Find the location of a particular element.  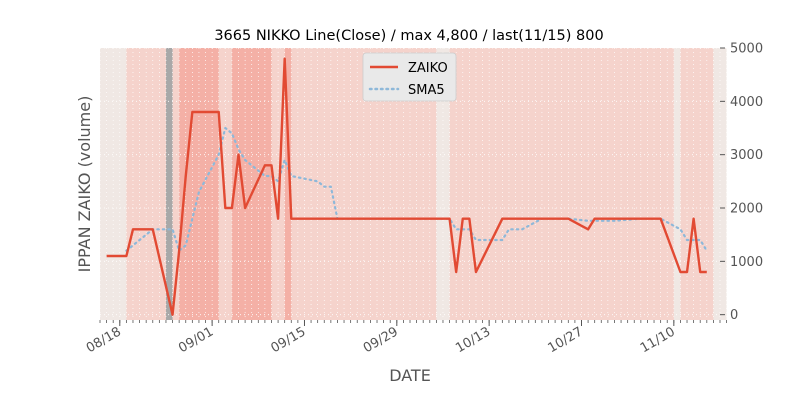

x-tick-label: 09/15 is located at coordinates (289, 340).